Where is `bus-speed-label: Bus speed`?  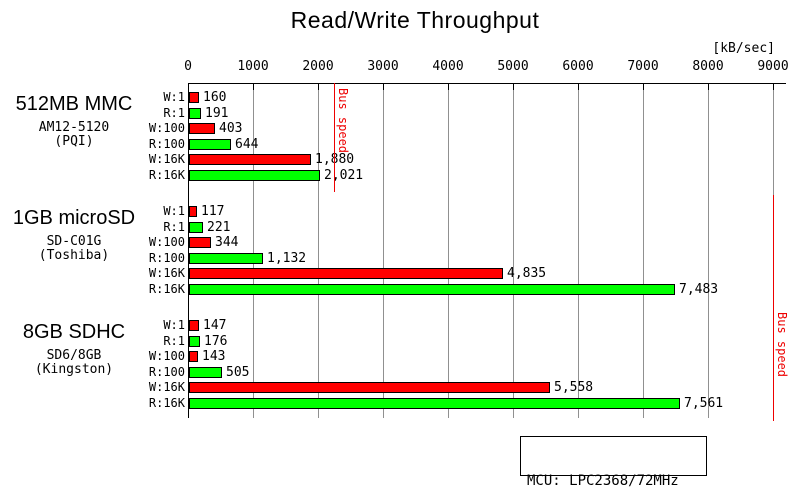
bus-speed-label: Bus speed is located at coordinates (782, 345).